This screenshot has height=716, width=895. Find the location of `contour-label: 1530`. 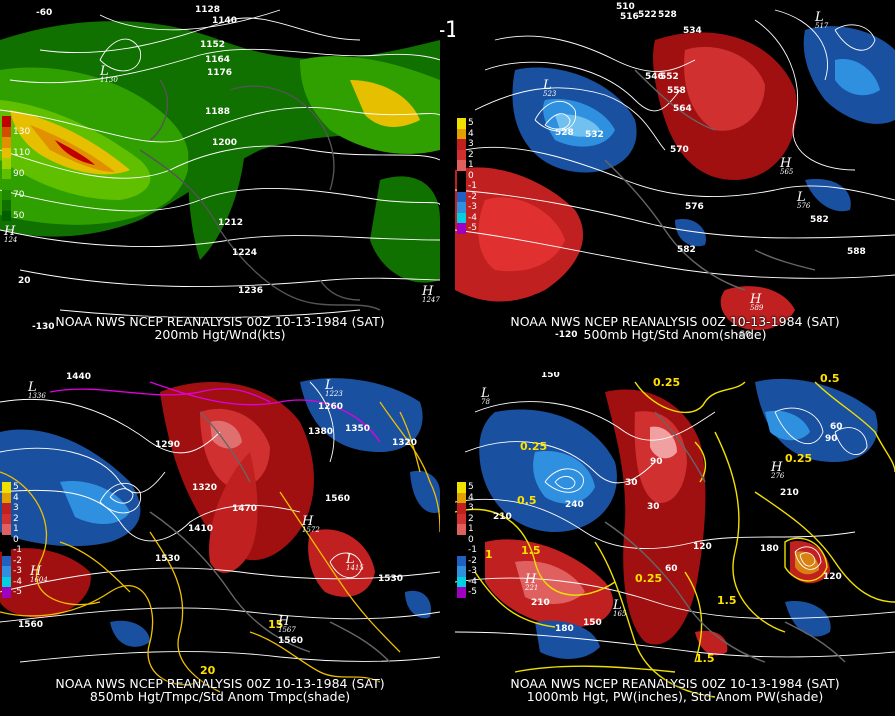

contour-label: 1530 is located at coordinates (168, 559).